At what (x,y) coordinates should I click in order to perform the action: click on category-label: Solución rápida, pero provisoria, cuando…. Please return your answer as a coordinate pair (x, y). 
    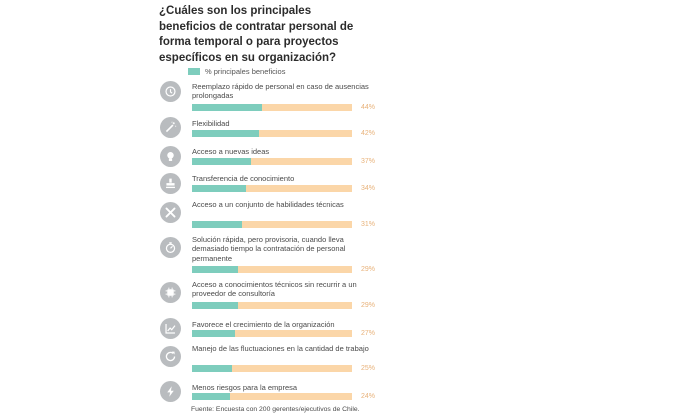
    Looking at the image, I should click on (269, 249).